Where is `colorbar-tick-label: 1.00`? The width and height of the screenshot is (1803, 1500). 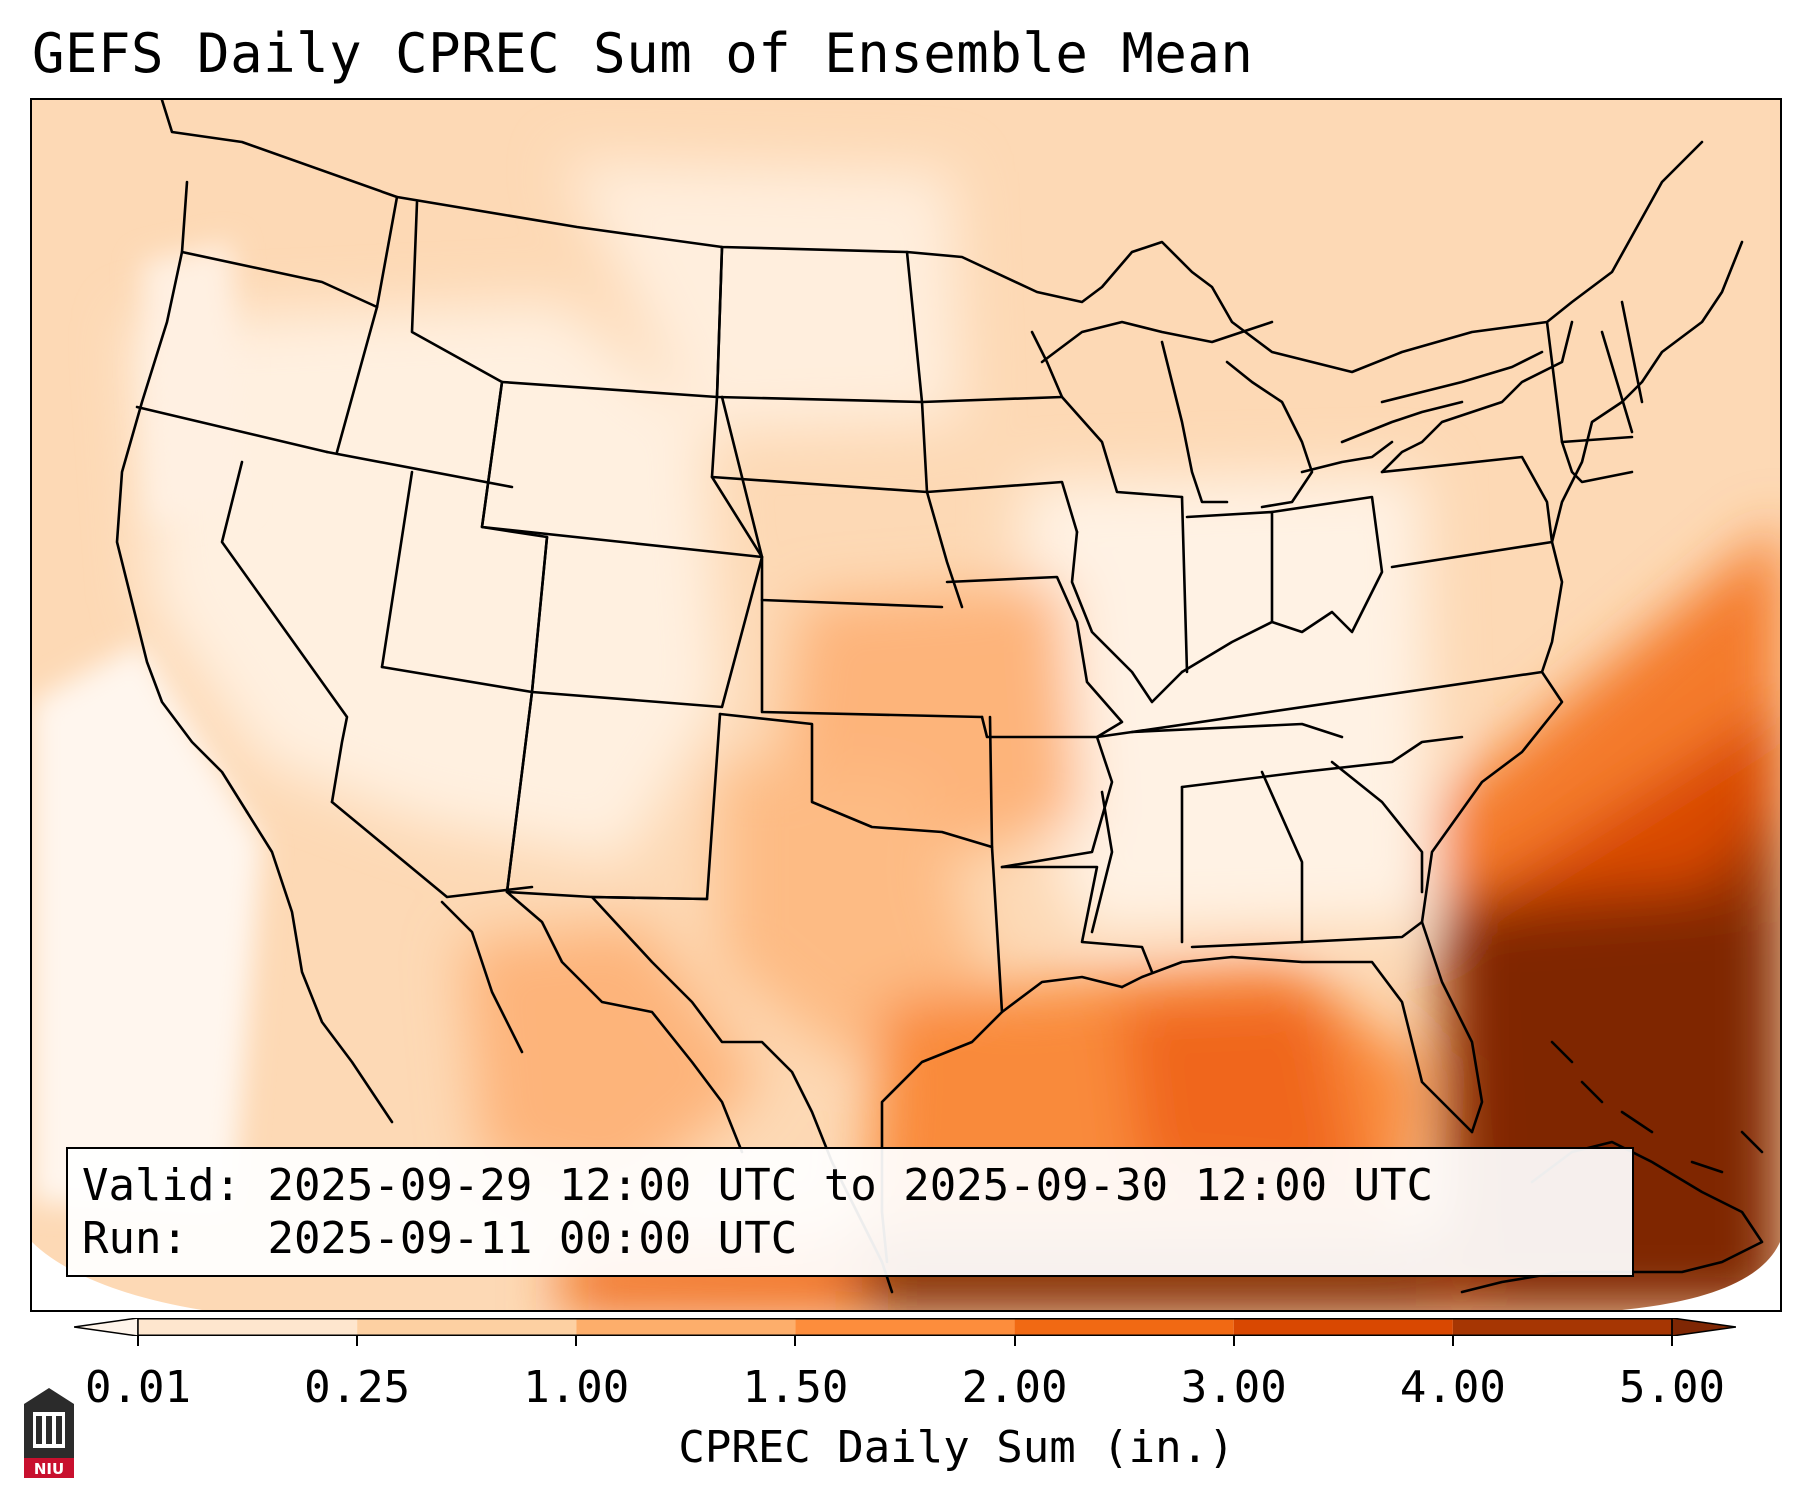
colorbar-tick-label: 1.00 is located at coordinates (576, 1387).